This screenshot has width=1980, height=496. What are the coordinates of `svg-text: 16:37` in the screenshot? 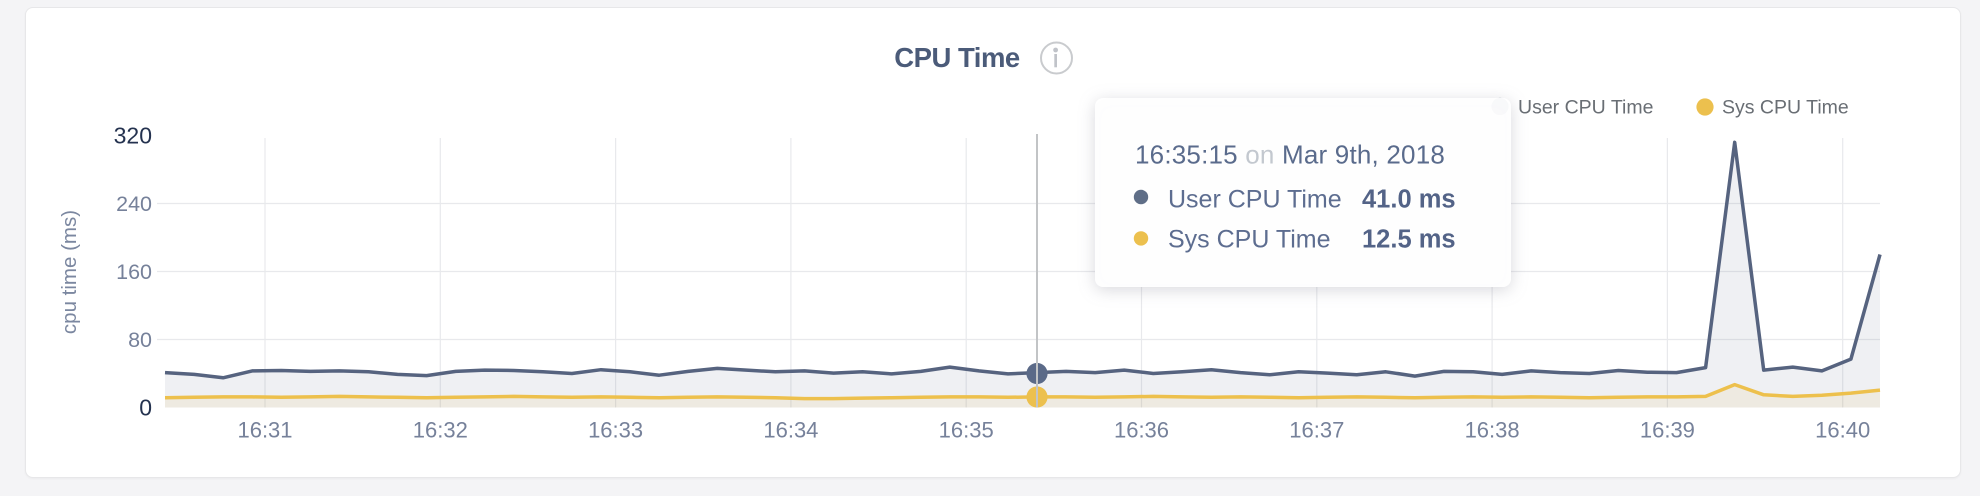 It's located at (1316, 430).